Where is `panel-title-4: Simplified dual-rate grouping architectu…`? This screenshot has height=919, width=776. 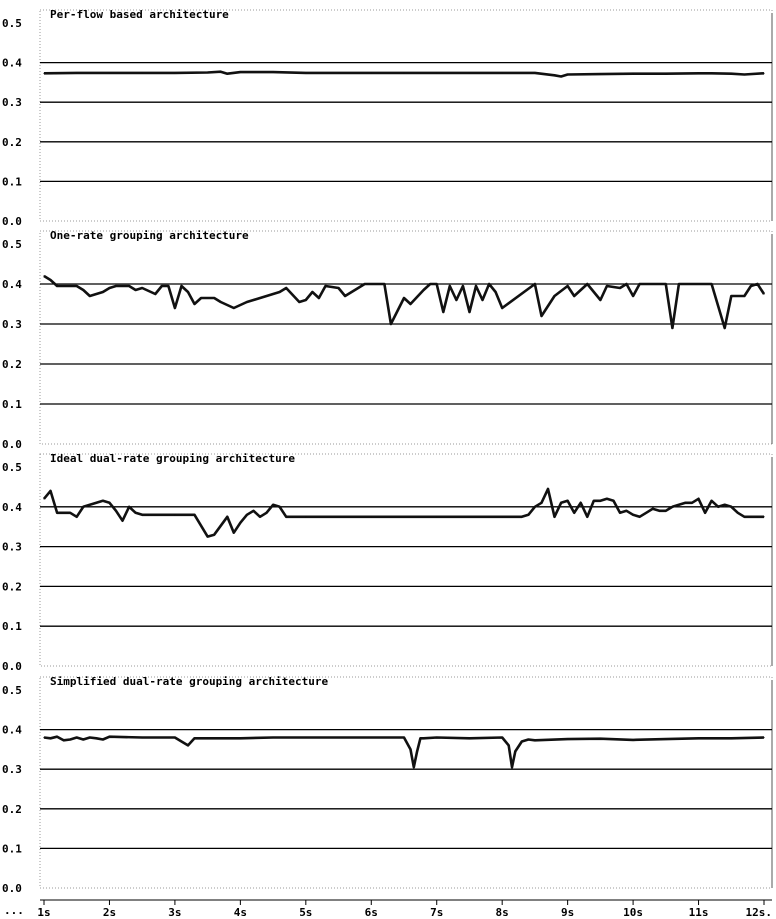
panel-title-4: Simplified dual-rate grouping architectu… is located at coordinates (189, 681).